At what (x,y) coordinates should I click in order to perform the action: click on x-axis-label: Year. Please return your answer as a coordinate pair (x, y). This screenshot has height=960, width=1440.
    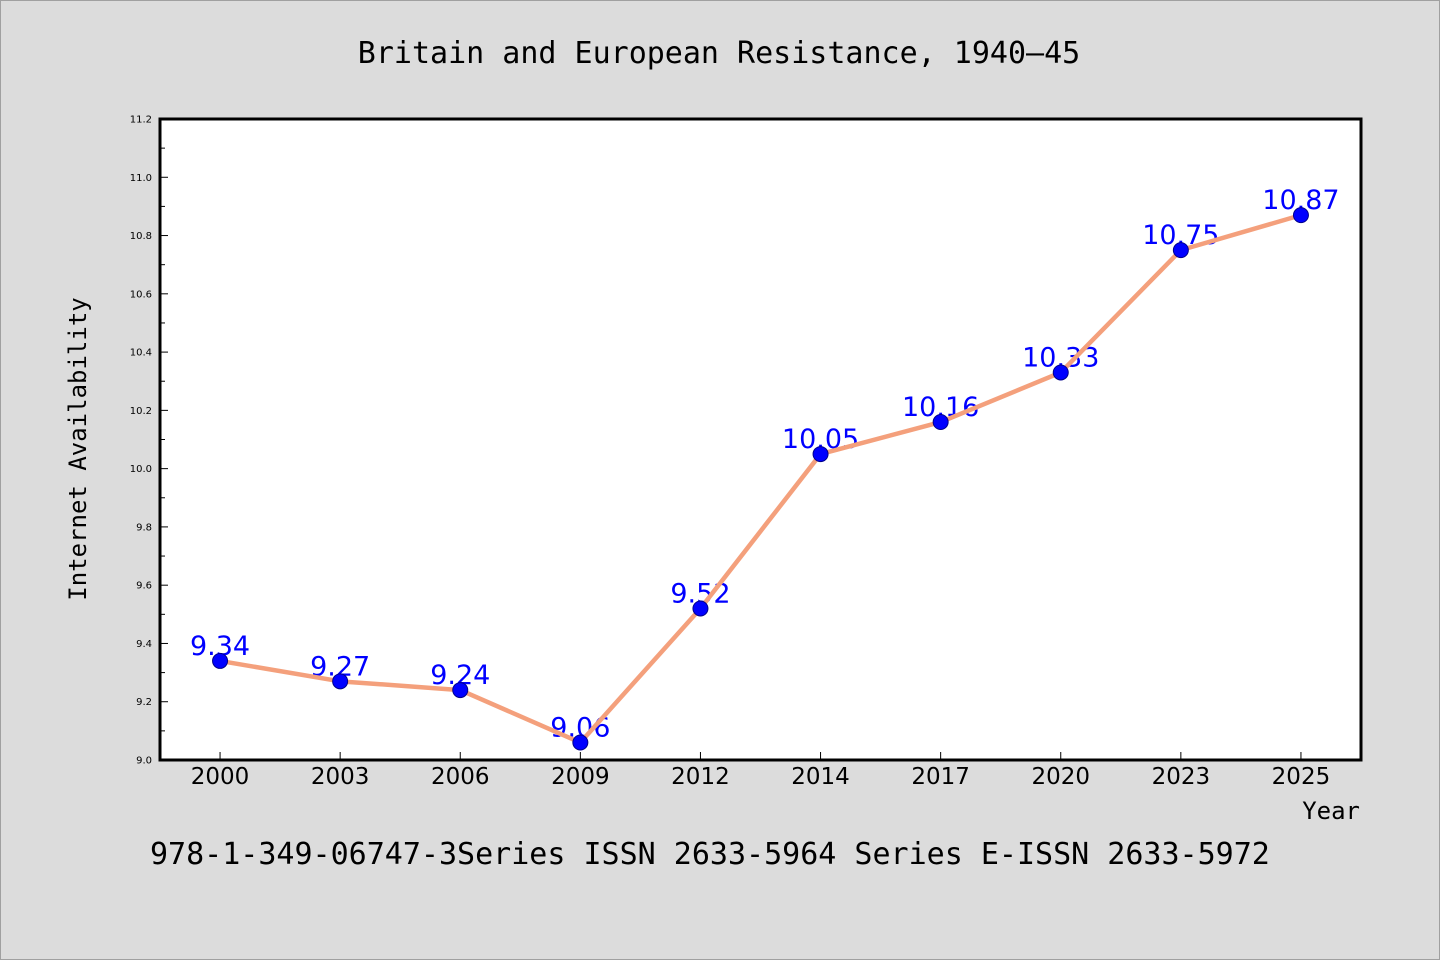
    Looking at the image, I should click on (1331, 811).